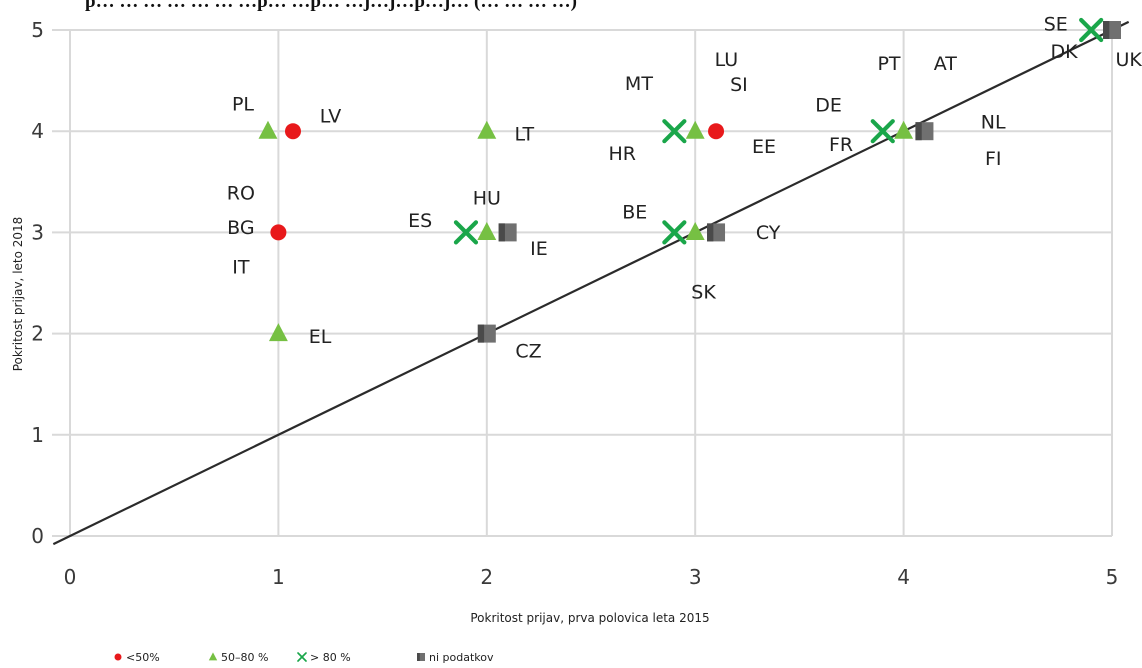  I want to click on legend-label: > 80 %, so click(330, 657).